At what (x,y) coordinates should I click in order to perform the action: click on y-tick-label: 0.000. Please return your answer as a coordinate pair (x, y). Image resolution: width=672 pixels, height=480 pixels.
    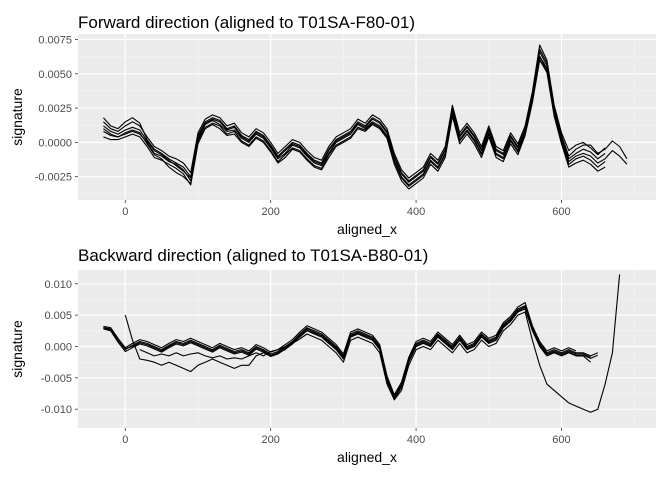
    Looking at the image, I should click on (58, 347).